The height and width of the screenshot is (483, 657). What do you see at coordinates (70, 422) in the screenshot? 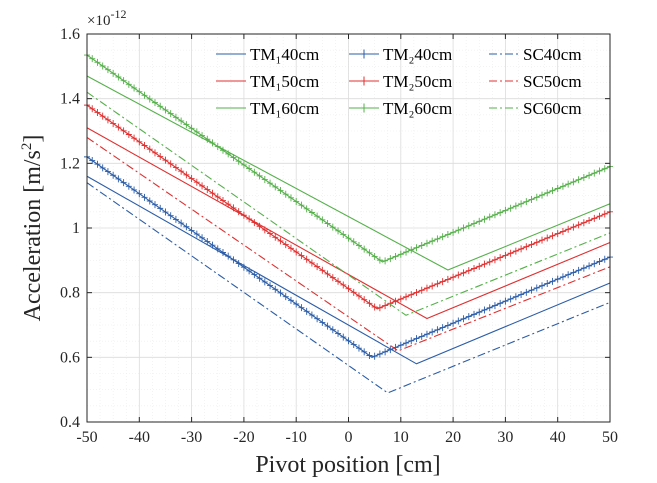
I see `y-tick-label: 0.4` at bounding box center [70, 422].